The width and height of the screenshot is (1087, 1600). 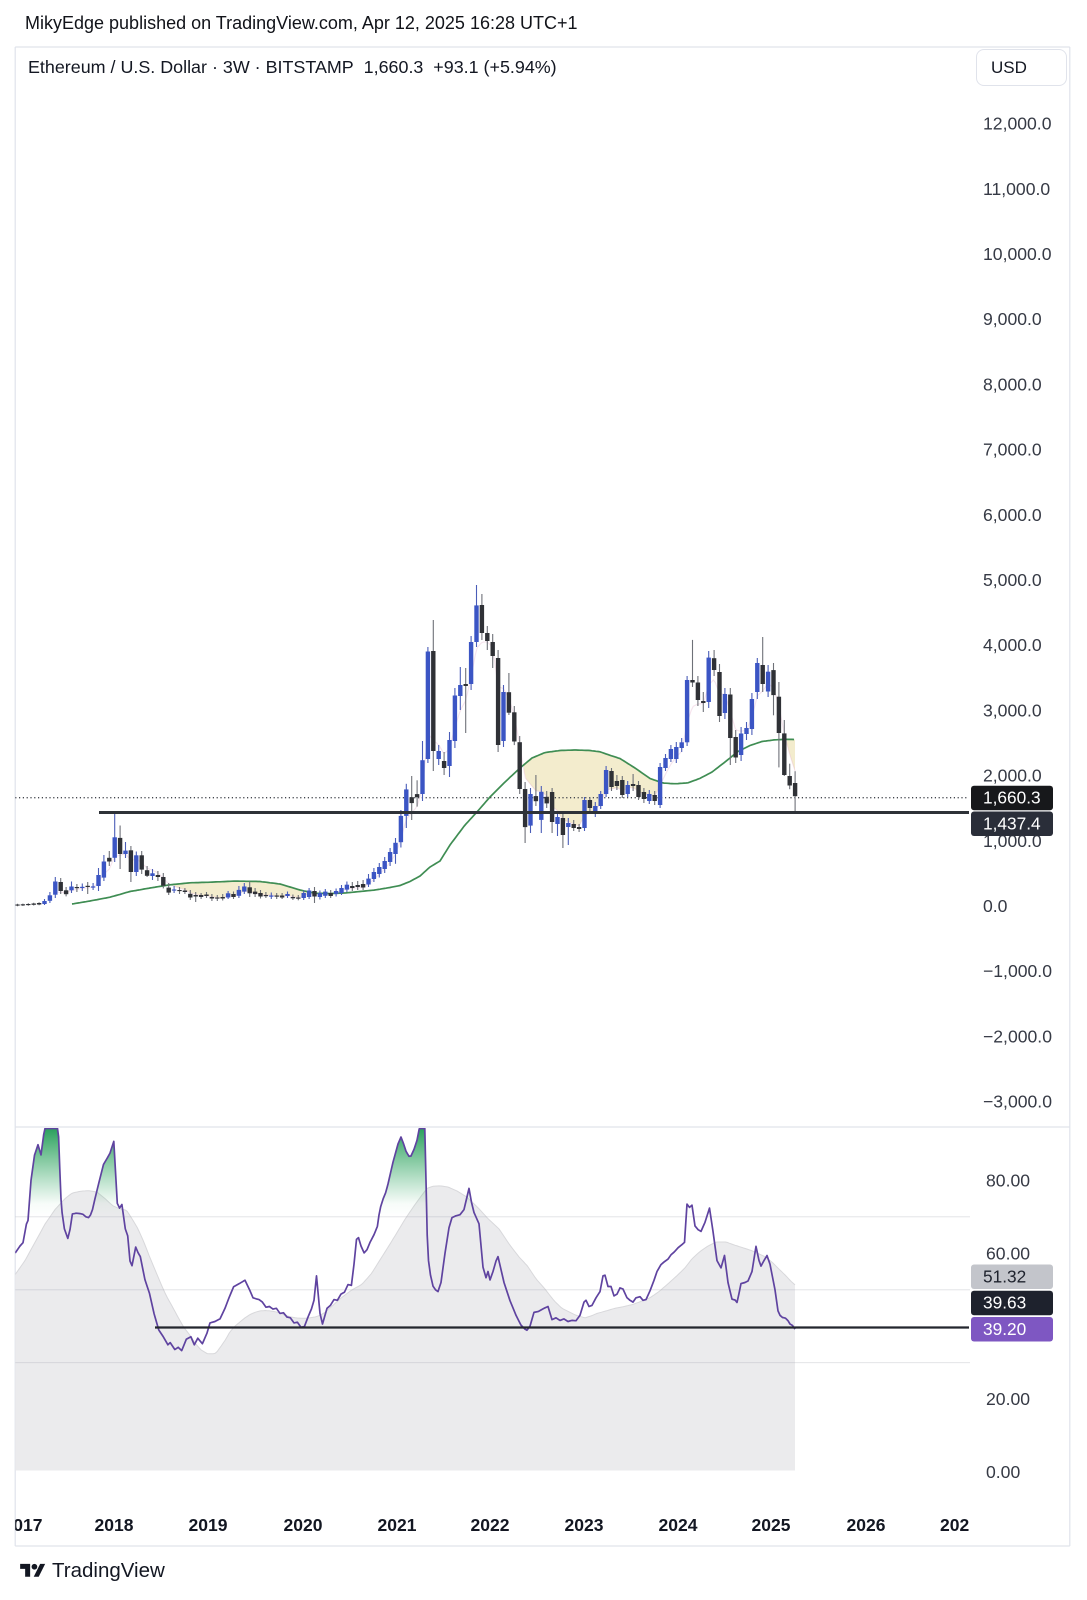 What do you see at coordinates (866, 1525) in the screenshot?
I see `svg-text: 2026` at bounding box center [866, 1525].